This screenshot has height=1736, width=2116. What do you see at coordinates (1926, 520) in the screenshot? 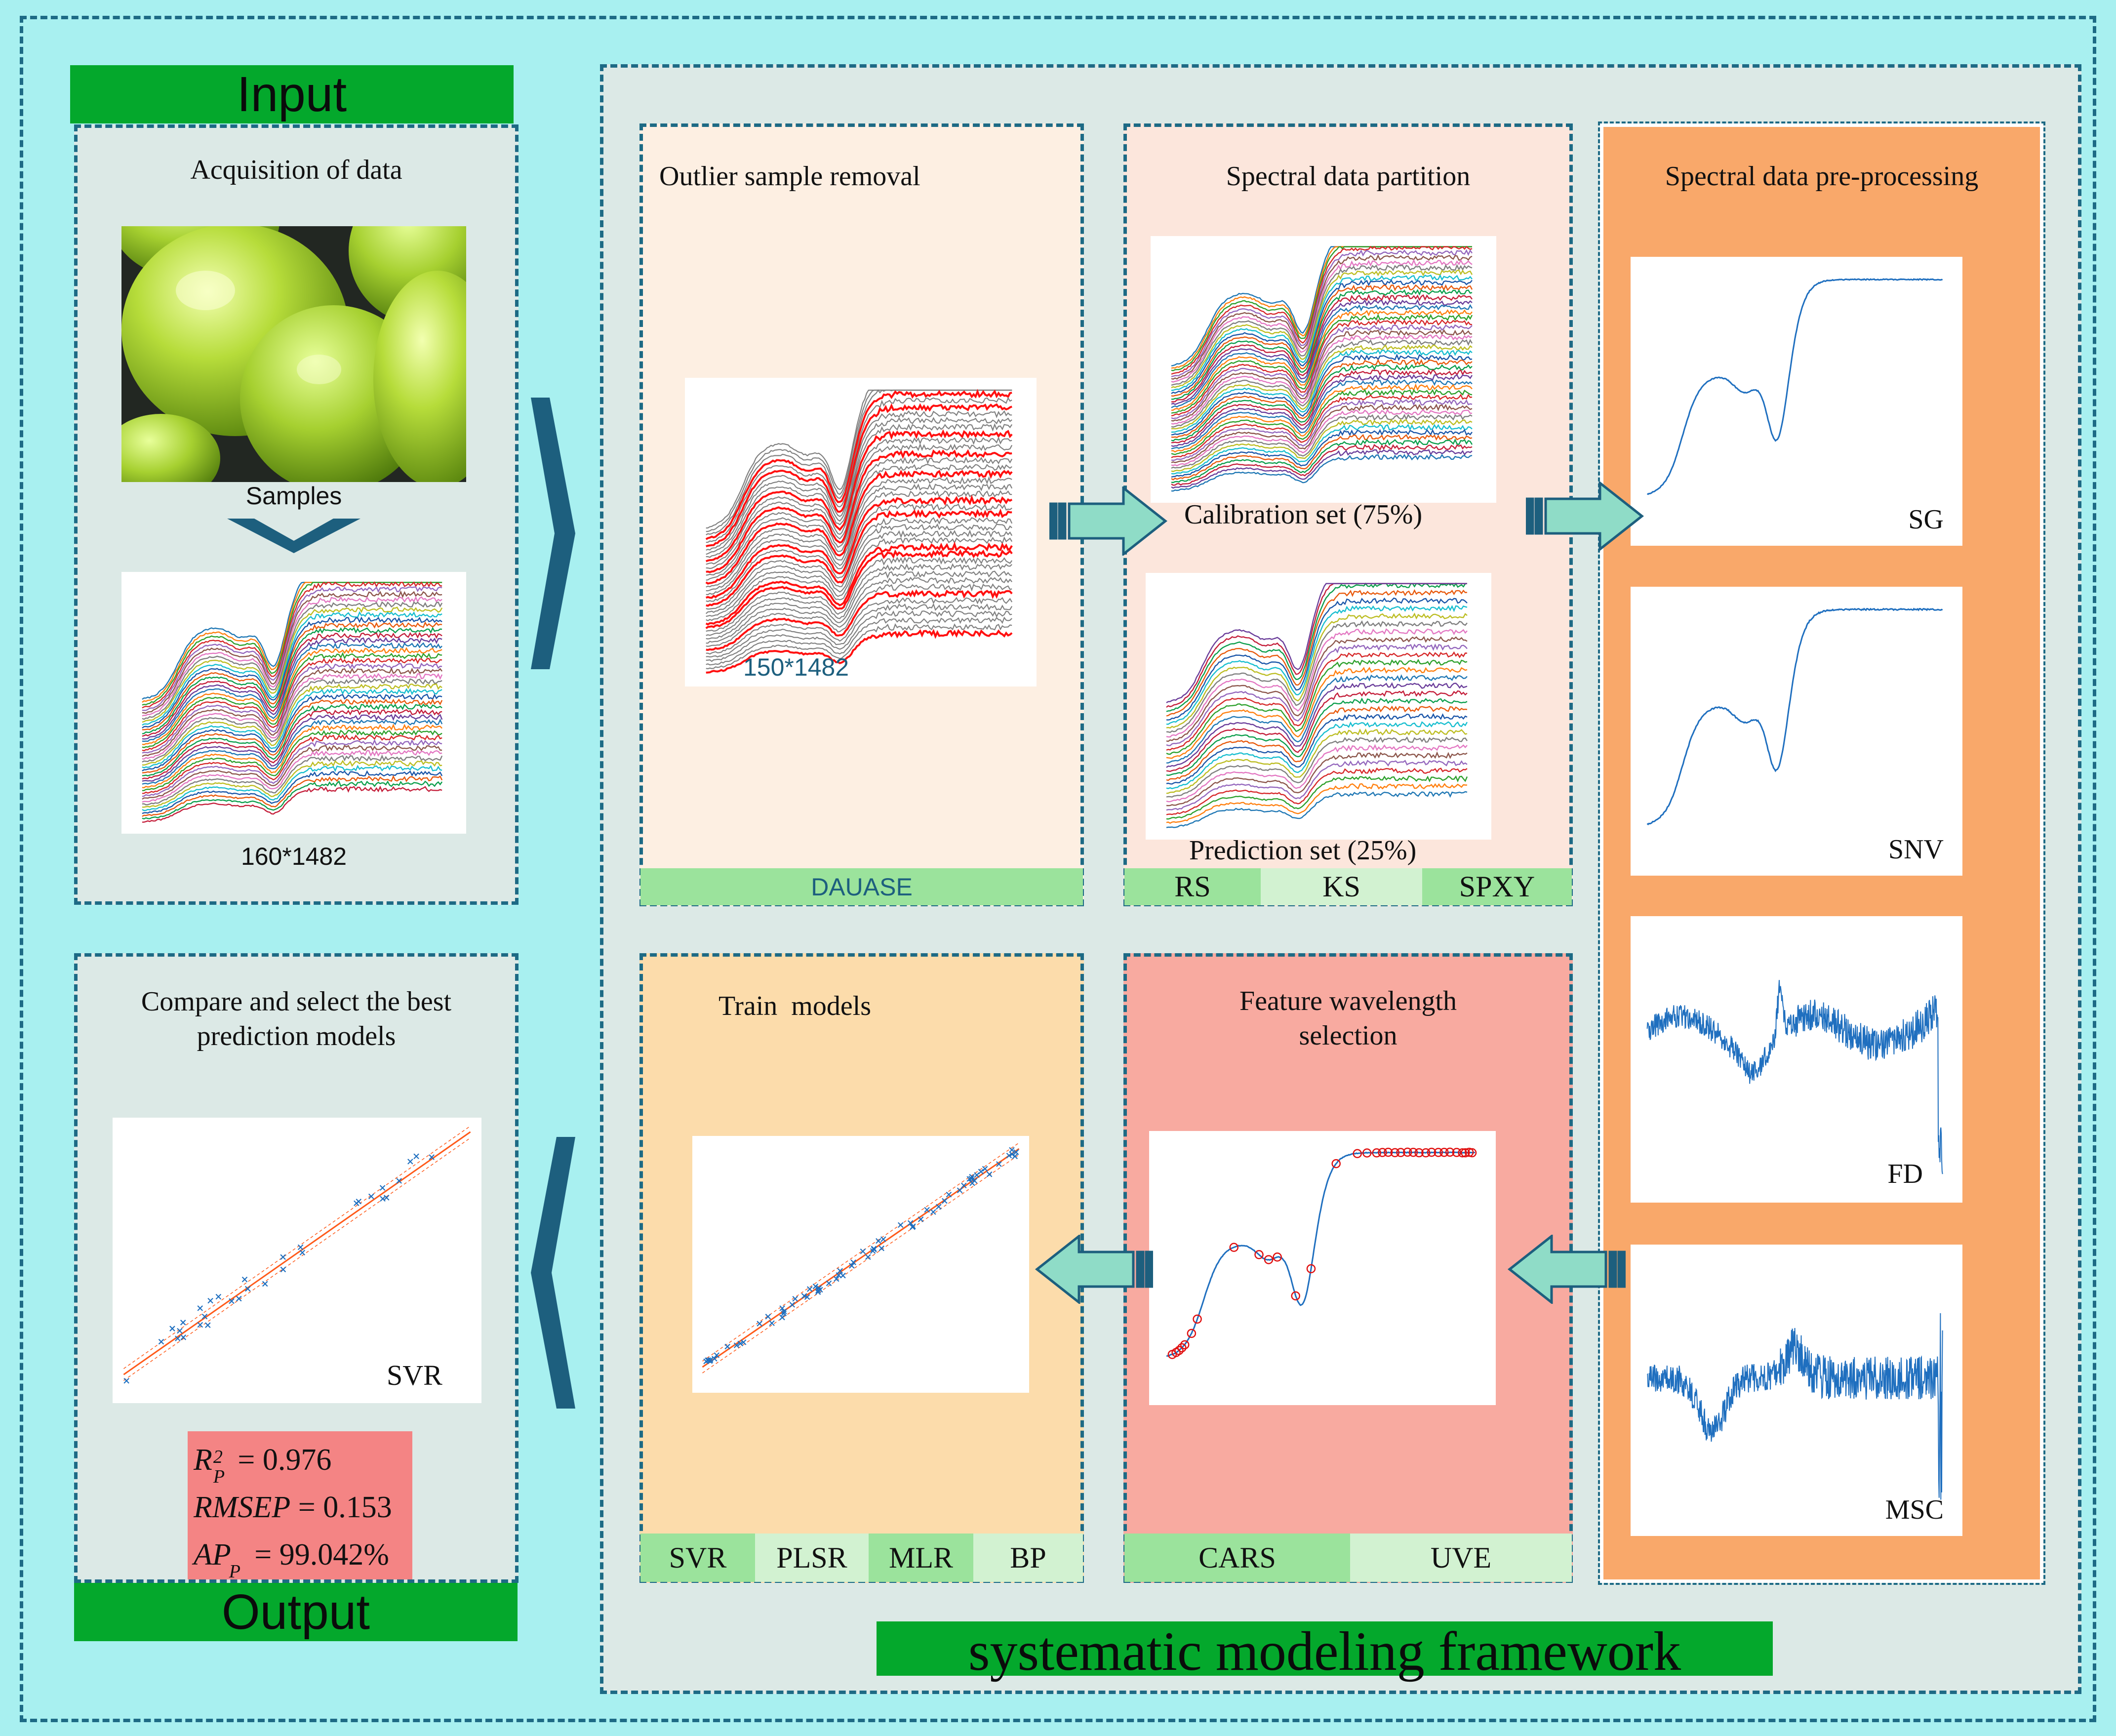
I see `sg-label: SG` at bounding box center [1926, 520].